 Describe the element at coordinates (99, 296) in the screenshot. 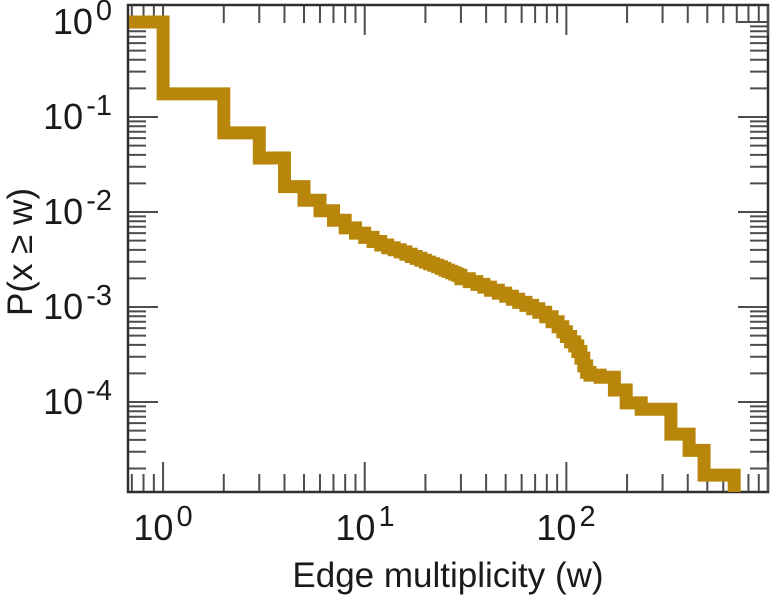

I see `y-tick-exponent: -3` at that location.